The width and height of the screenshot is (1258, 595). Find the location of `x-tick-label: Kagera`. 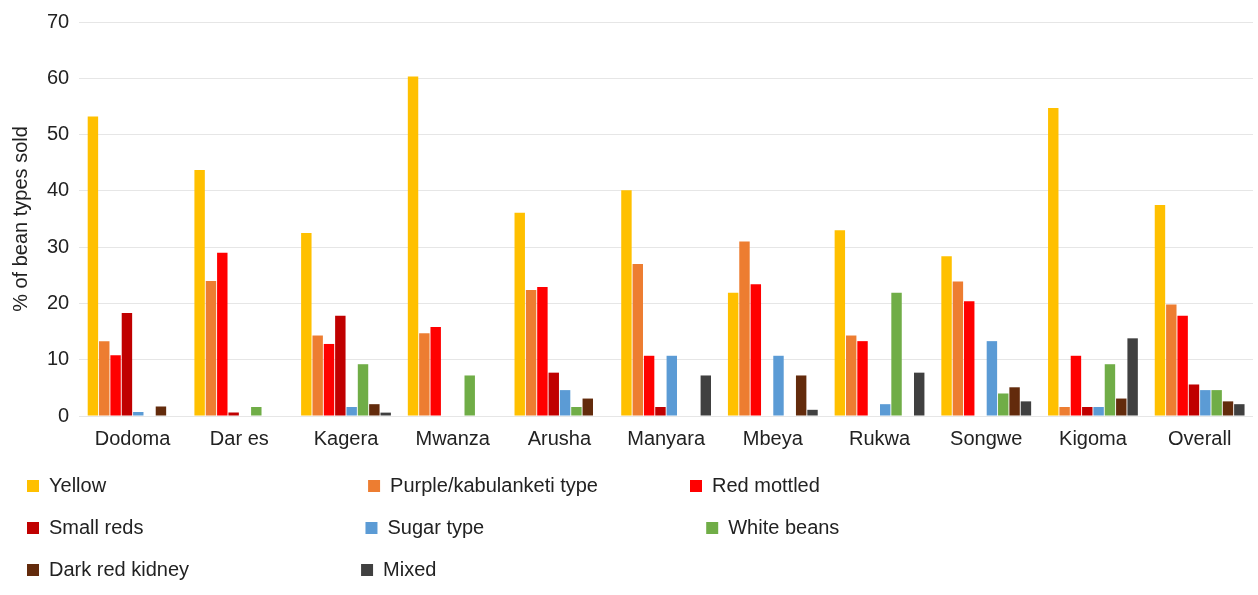

x-tick-label: Kagera is located at coordinates (346, 437).